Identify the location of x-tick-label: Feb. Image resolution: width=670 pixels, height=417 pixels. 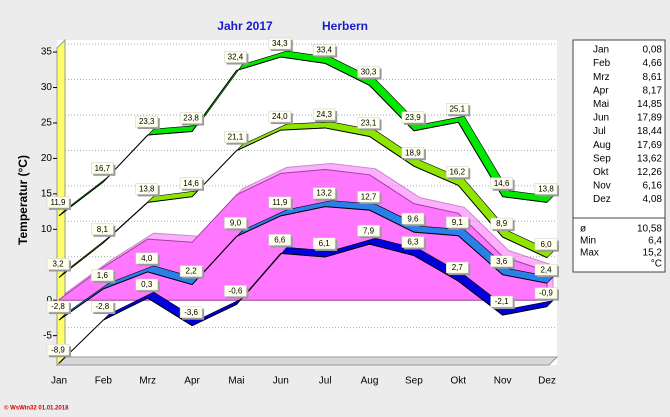
(104, 381).